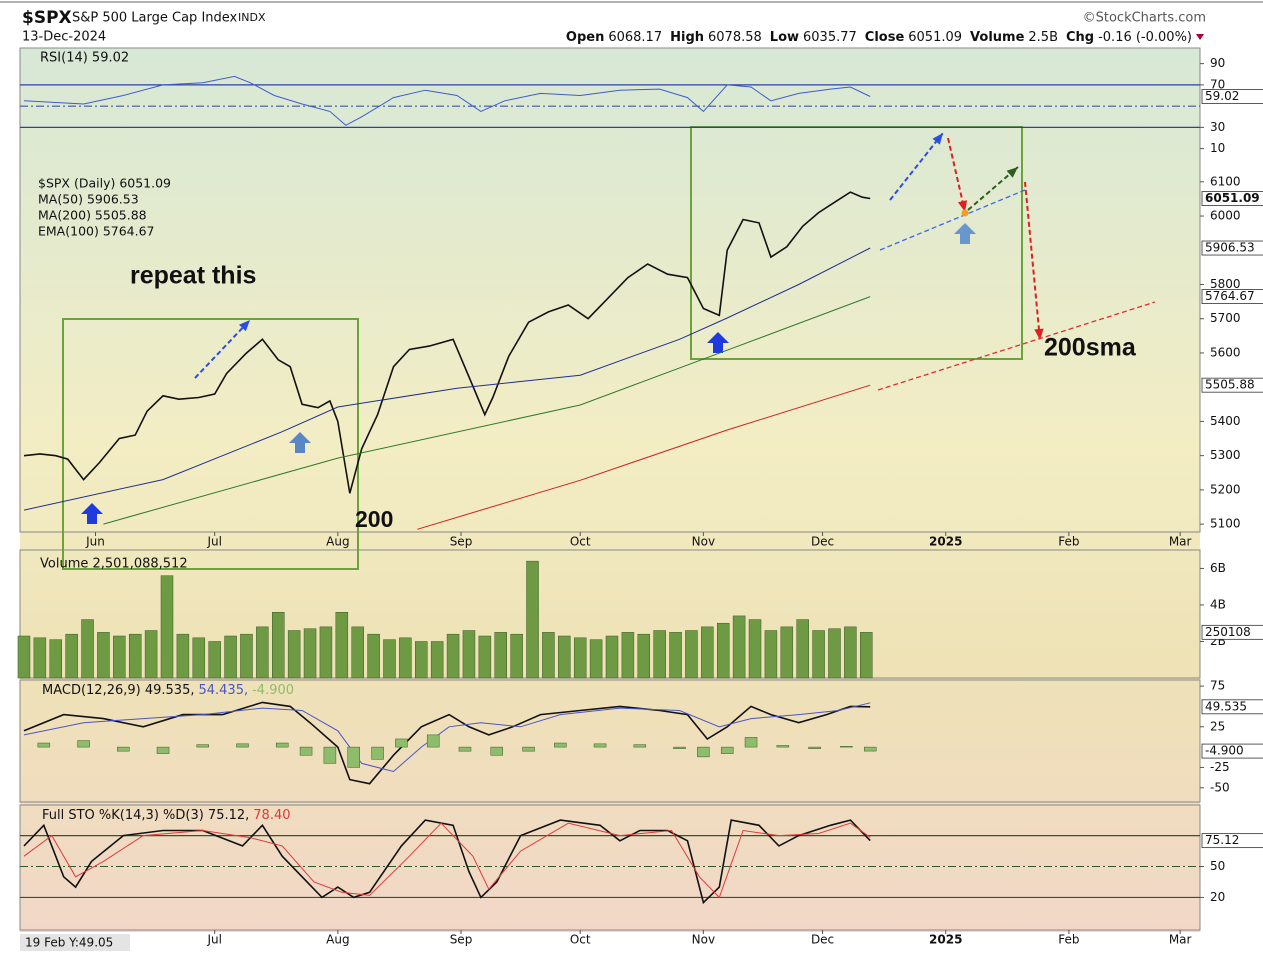  I want to click on quote-label: Close, so click(885, 37).